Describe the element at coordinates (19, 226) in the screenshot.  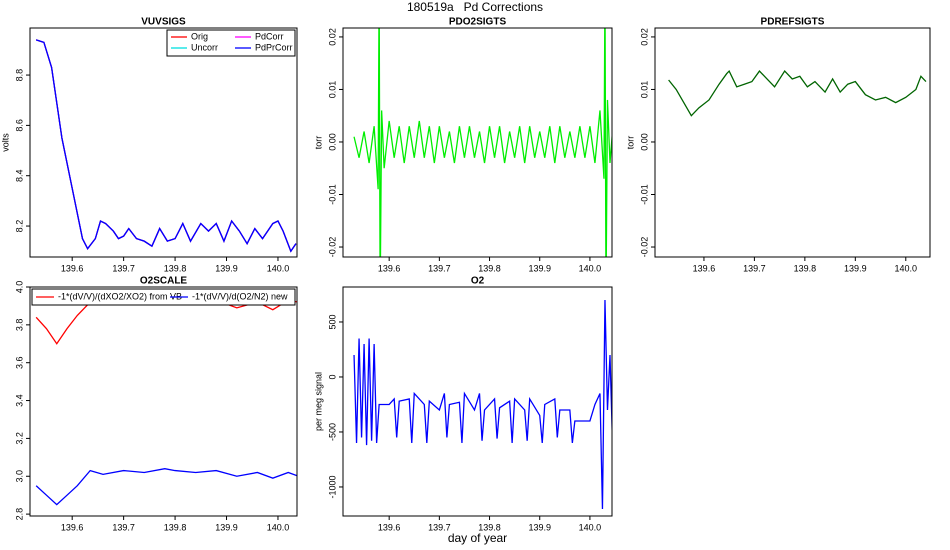
I see `y-tick-label: 8.2` at that location.